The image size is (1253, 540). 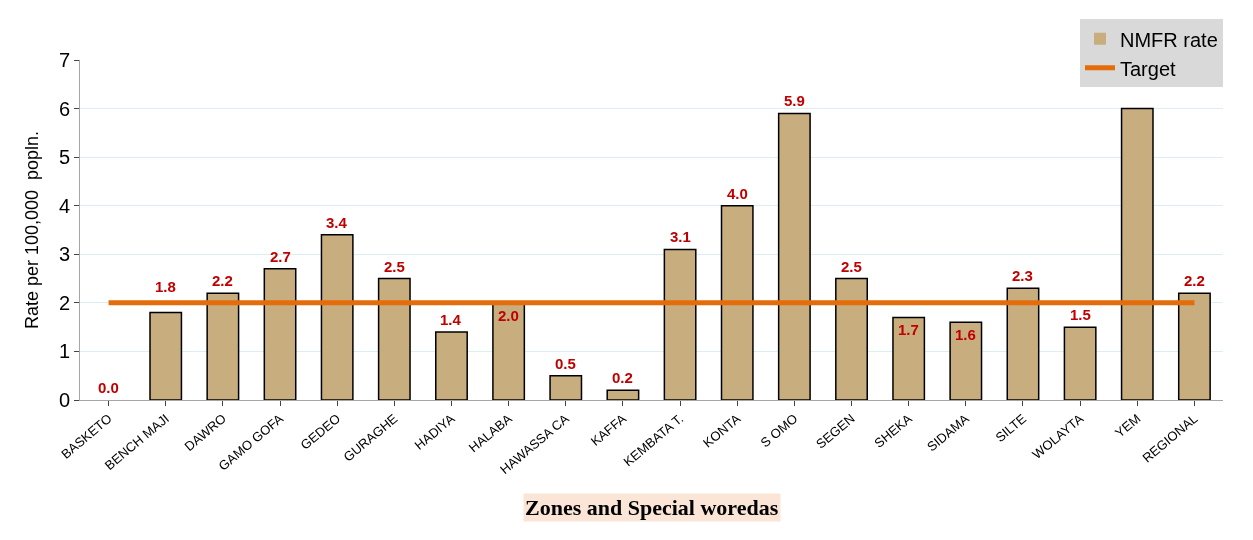 What do you see at coordinates (64, 157) in the screenshot?
I see `y-tick-label: 5` at bounding box center [64, 157].